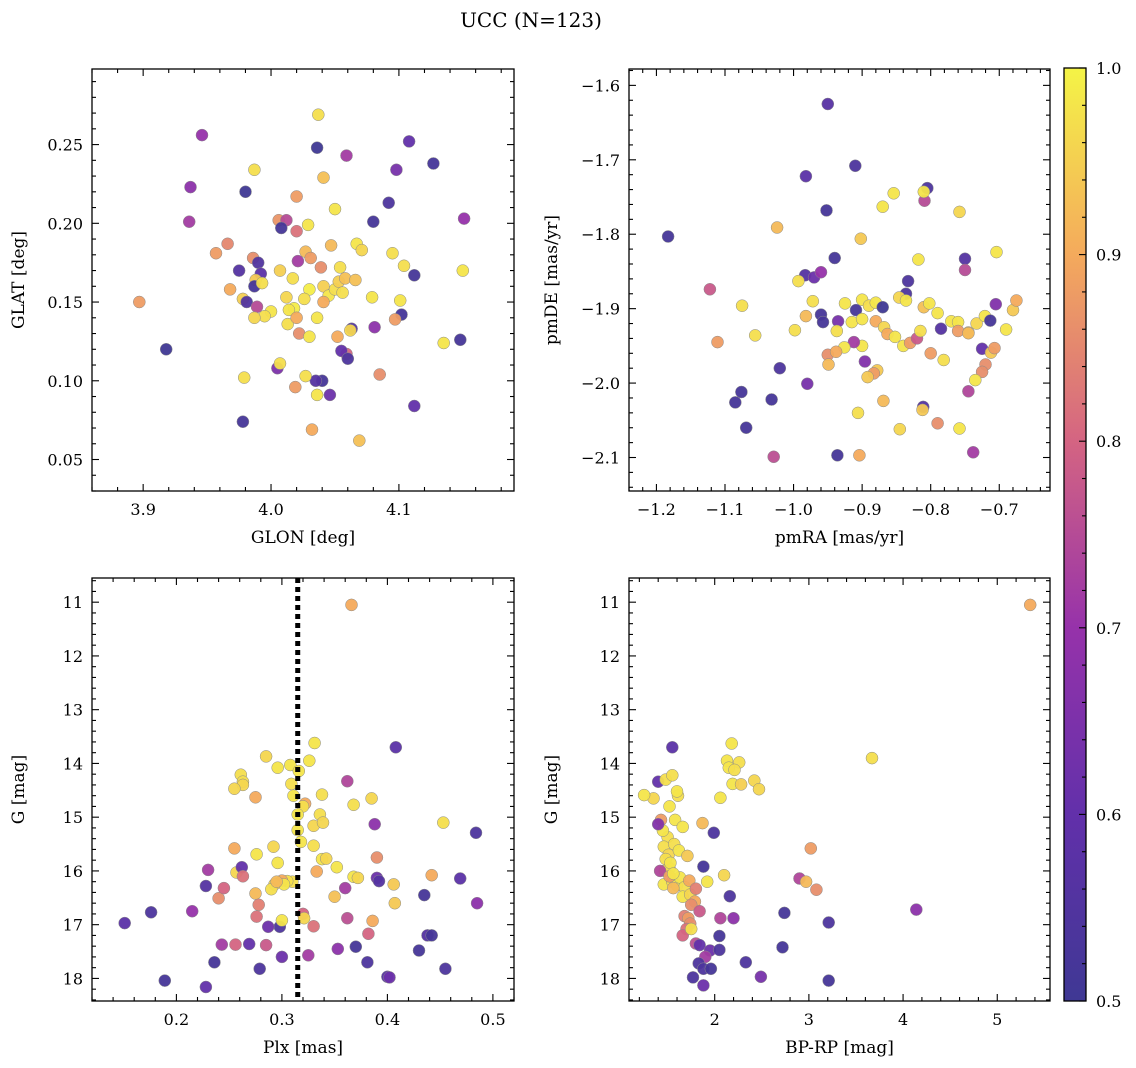 The width and height of the screenshot is (1136, 1068). I want to click on x-tick-label: 4.0, so click(270, 509).